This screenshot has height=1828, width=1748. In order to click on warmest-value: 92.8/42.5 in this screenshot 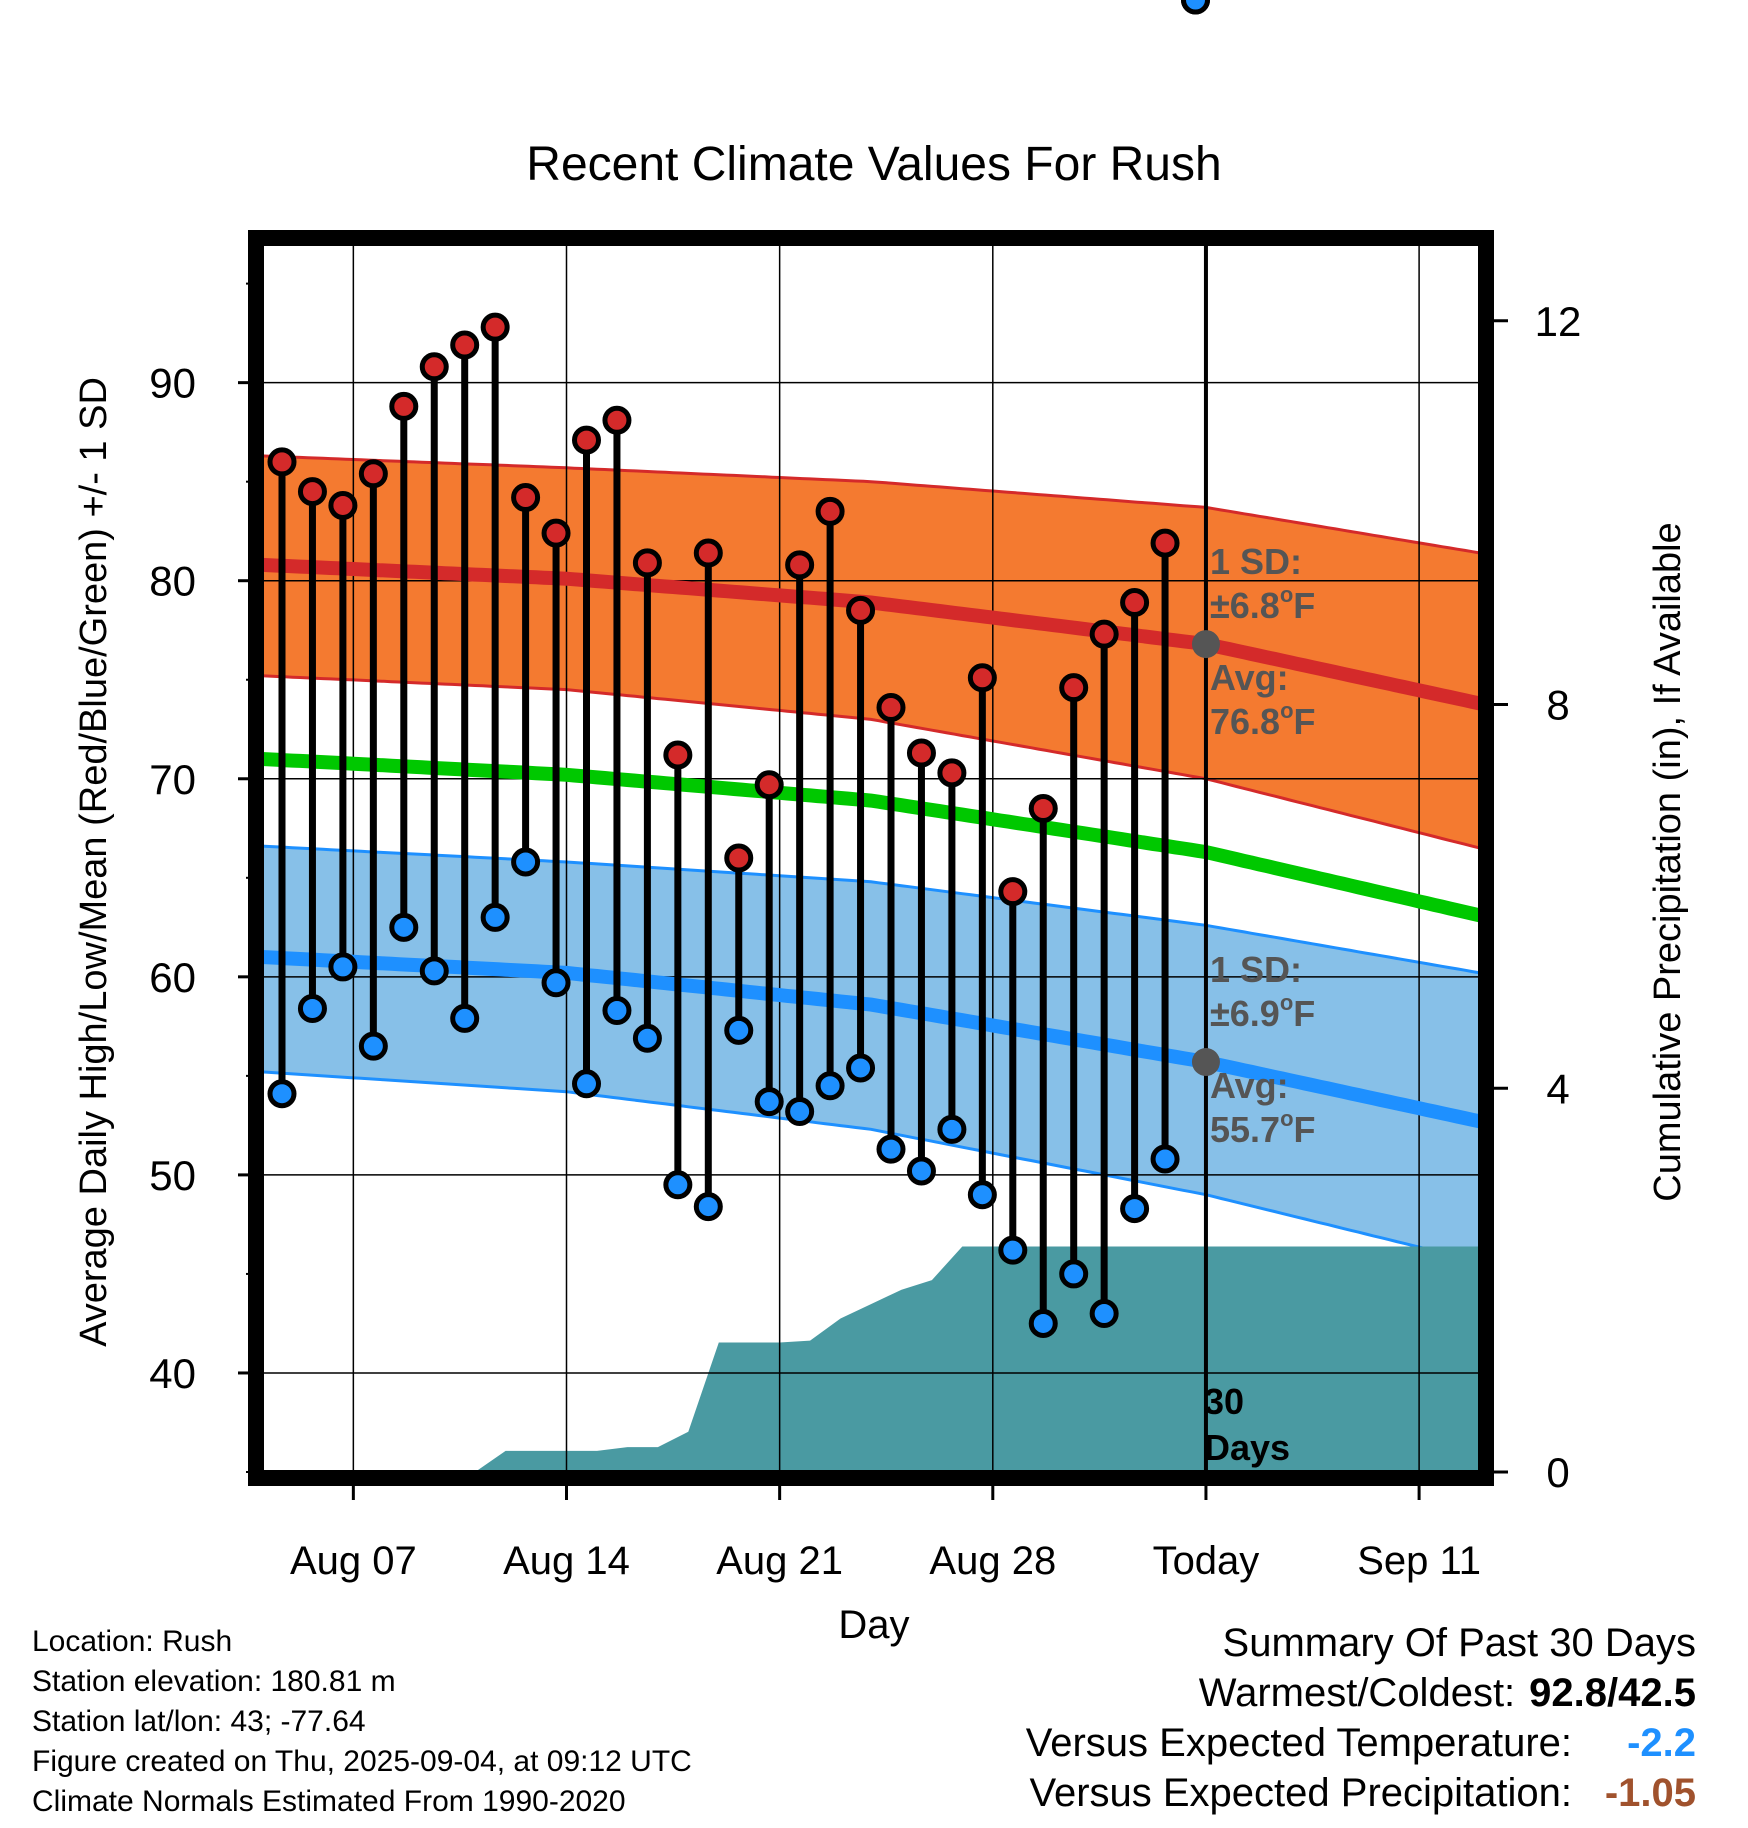, I will do `click(1612, 1693)`.